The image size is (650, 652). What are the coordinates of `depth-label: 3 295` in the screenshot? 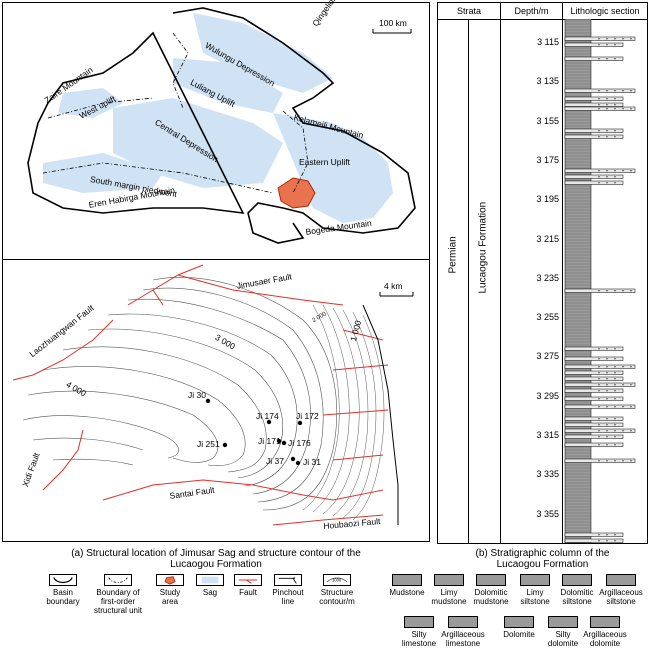 It's located at (547, 395).